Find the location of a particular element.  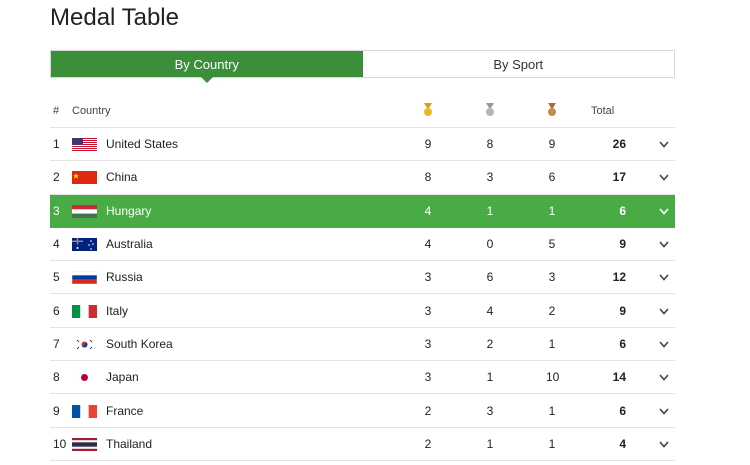

rank-cell: 3 is located at coordinates (56, 210).